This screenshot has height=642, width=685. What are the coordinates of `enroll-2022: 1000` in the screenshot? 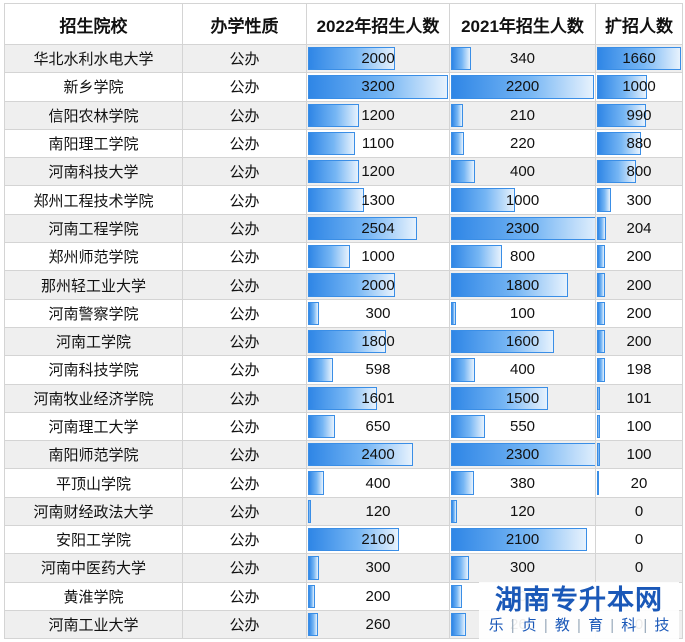 It's located at (378, 257).